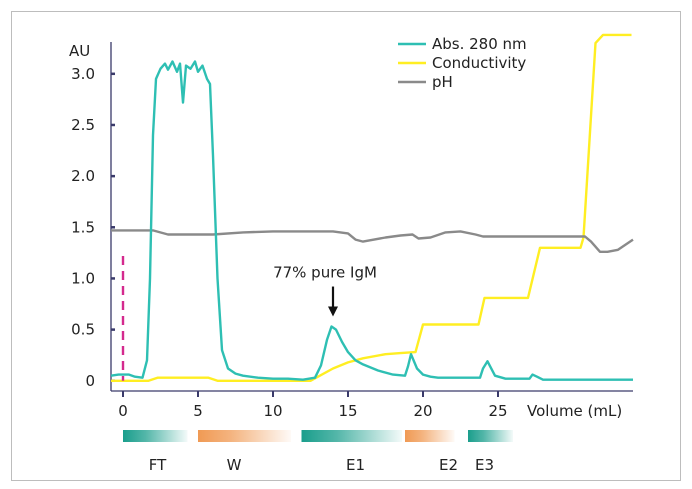 This screenshot has width=692, height=489. Describe the element at coordinates (83, 74) in the screenshot. I see `y-tick-label: 3.0` at that location.